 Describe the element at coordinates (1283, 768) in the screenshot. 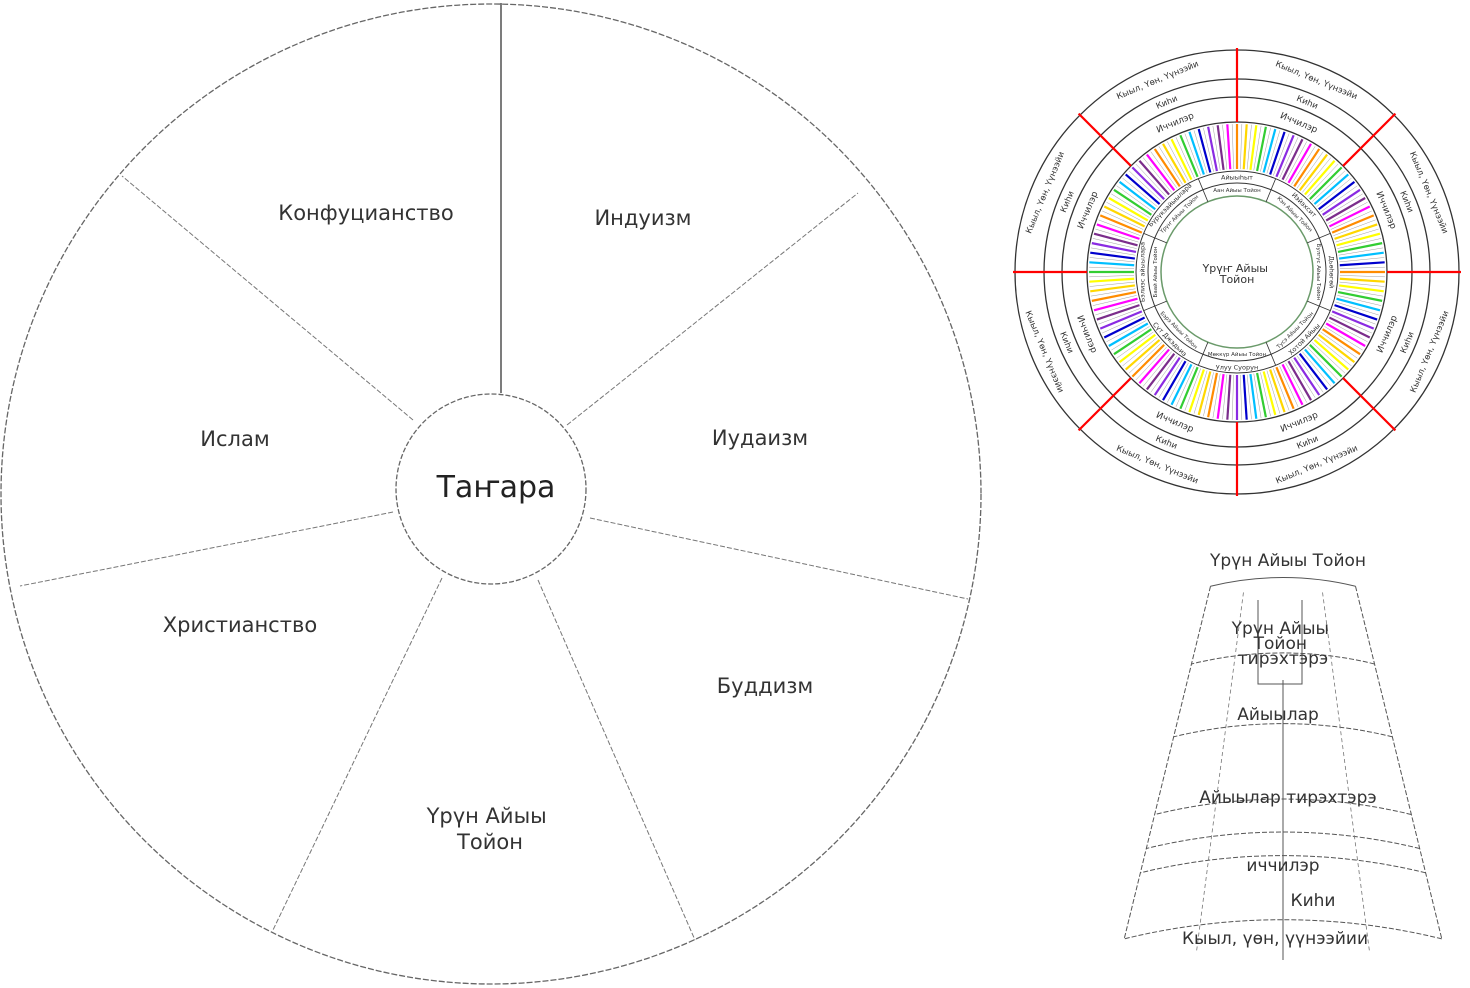

I see `fan-lines` at that location.